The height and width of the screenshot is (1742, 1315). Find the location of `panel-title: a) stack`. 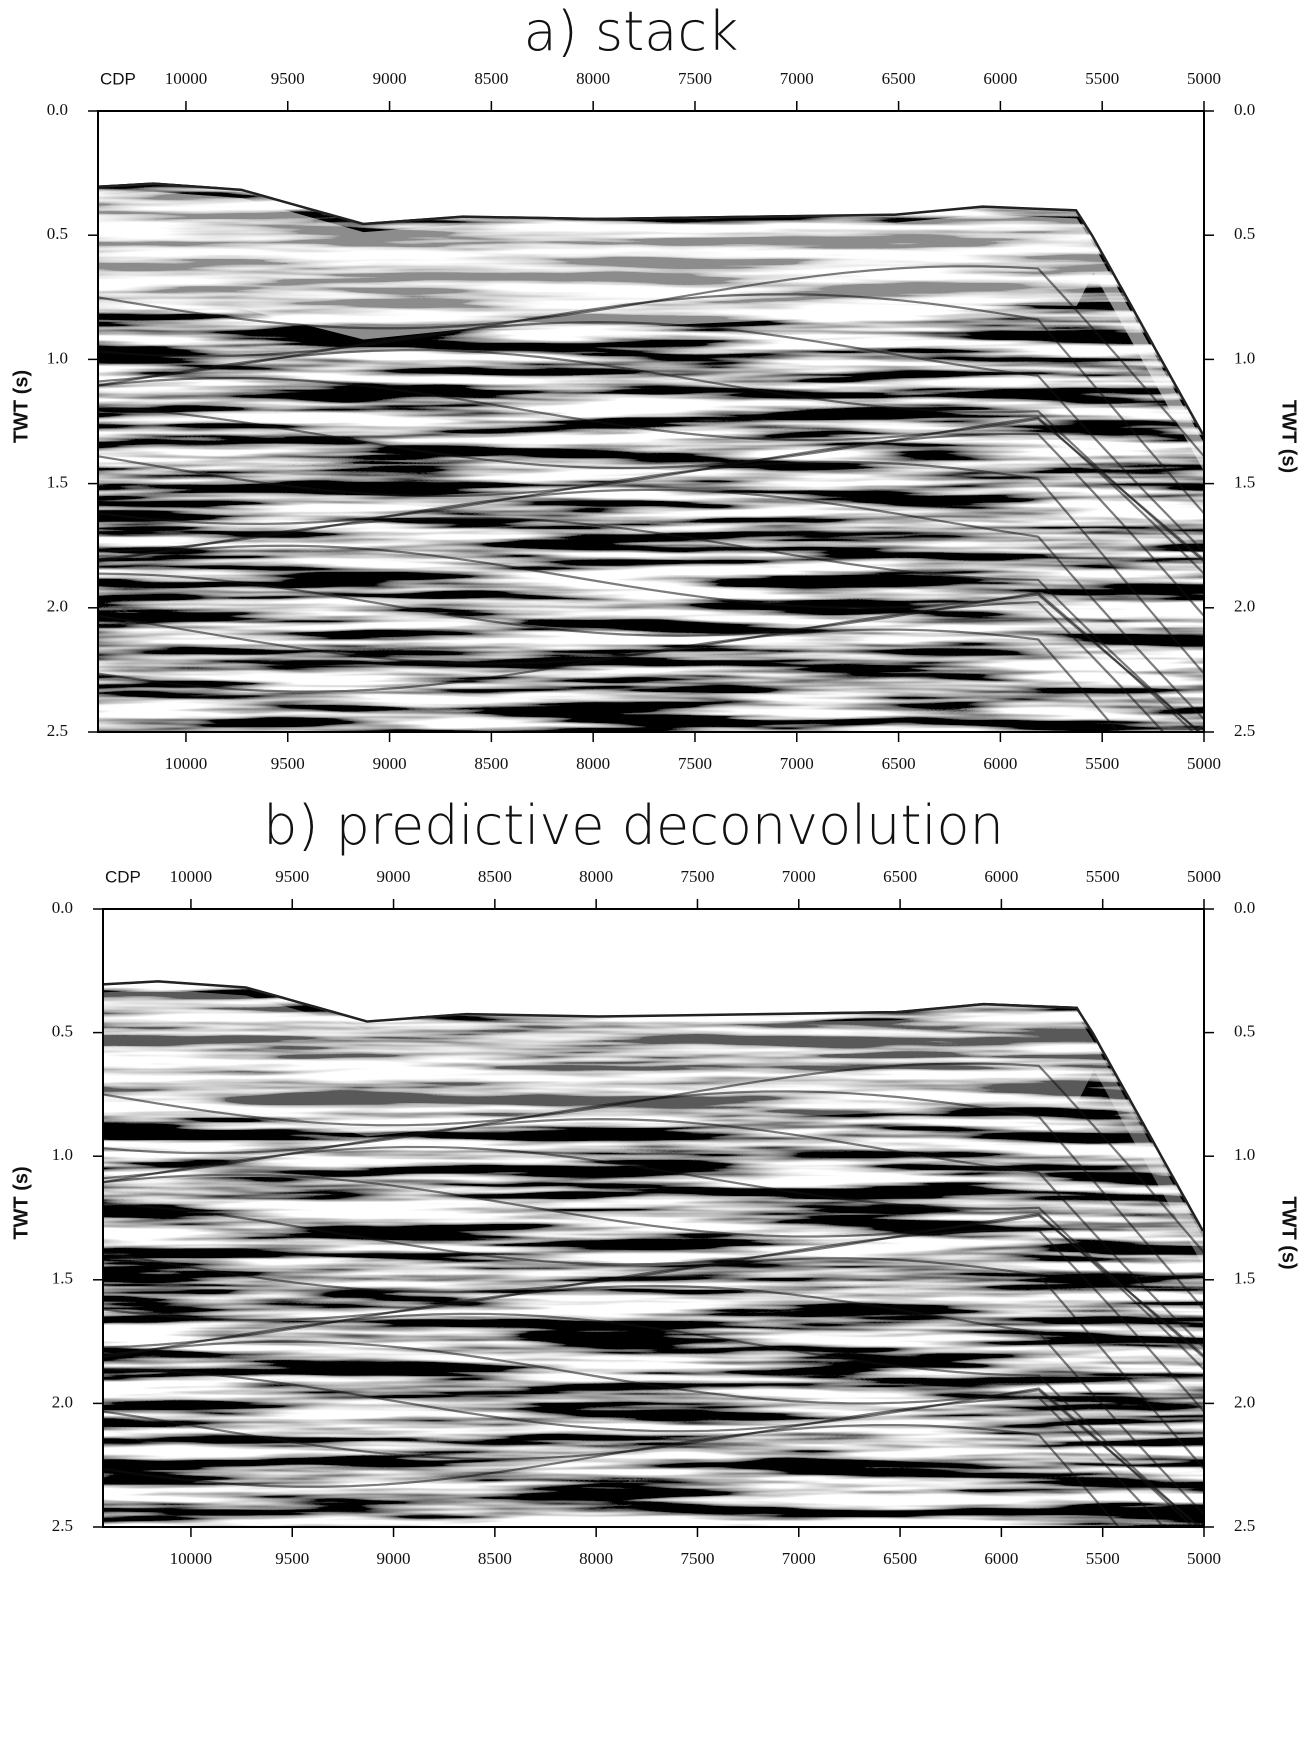

panel-title: a) stack is located at coordinates (631, 31).